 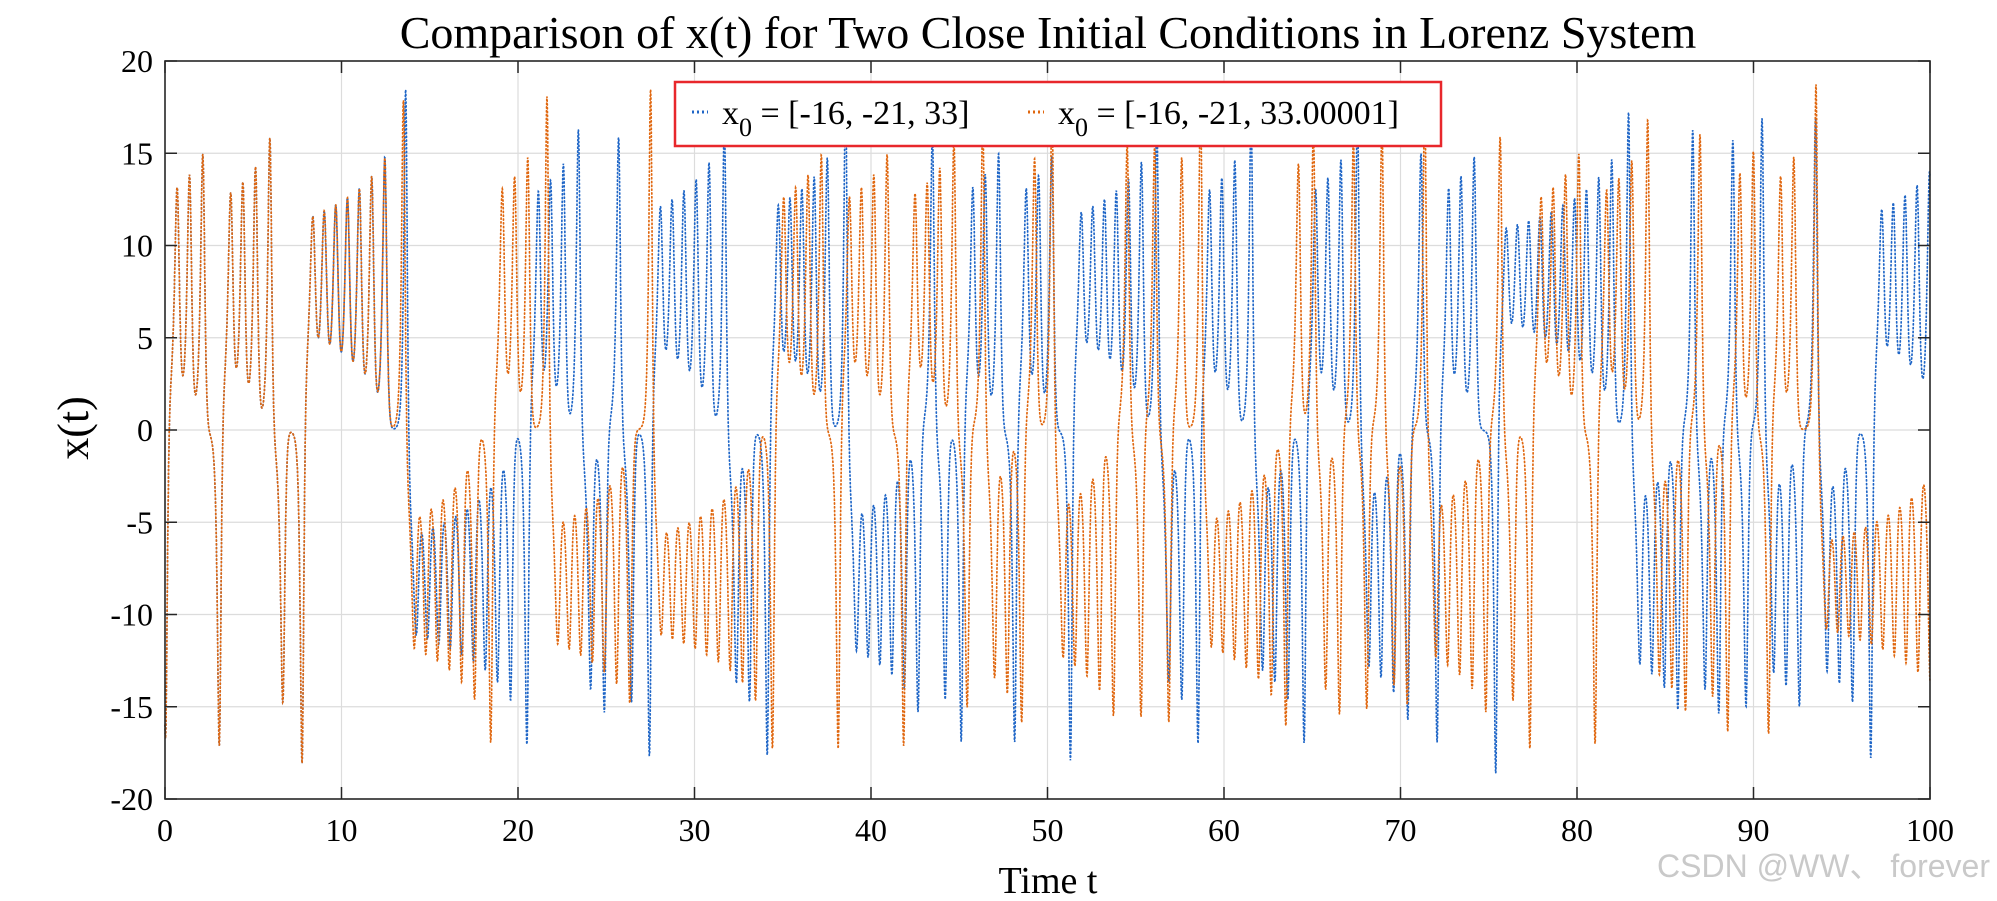 What do you see at coordinates (145, 338) in the screenshot?
I see `y-tick-label: 5` at bounding box center [145, 338].